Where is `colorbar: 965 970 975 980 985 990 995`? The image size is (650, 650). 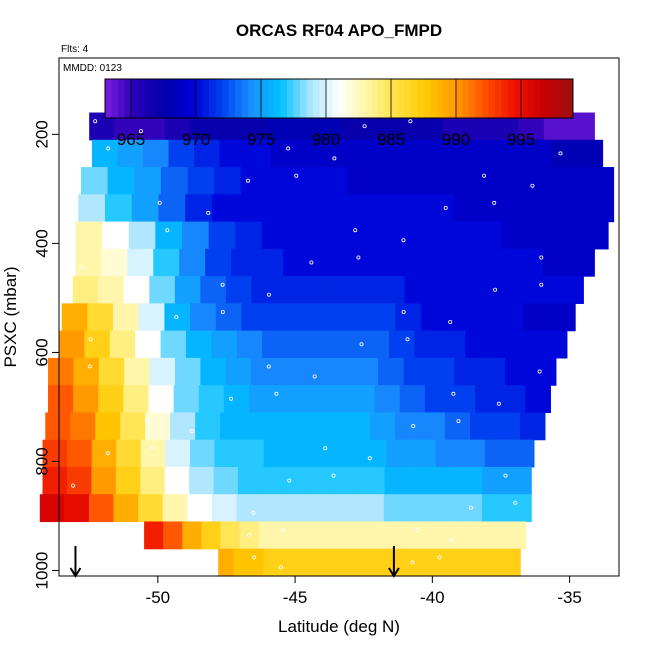
colorbar: 965 970 975 980 985 990 995 is located at coordinates (339, 113).